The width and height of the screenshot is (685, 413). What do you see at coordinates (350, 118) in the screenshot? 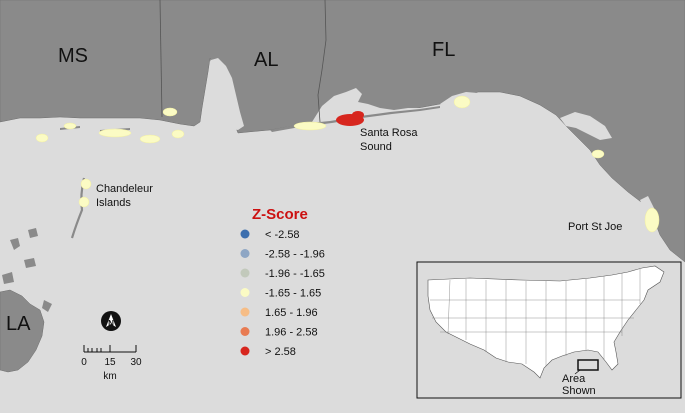
I see `hotspot-segments` at bounding box center [350, 118].